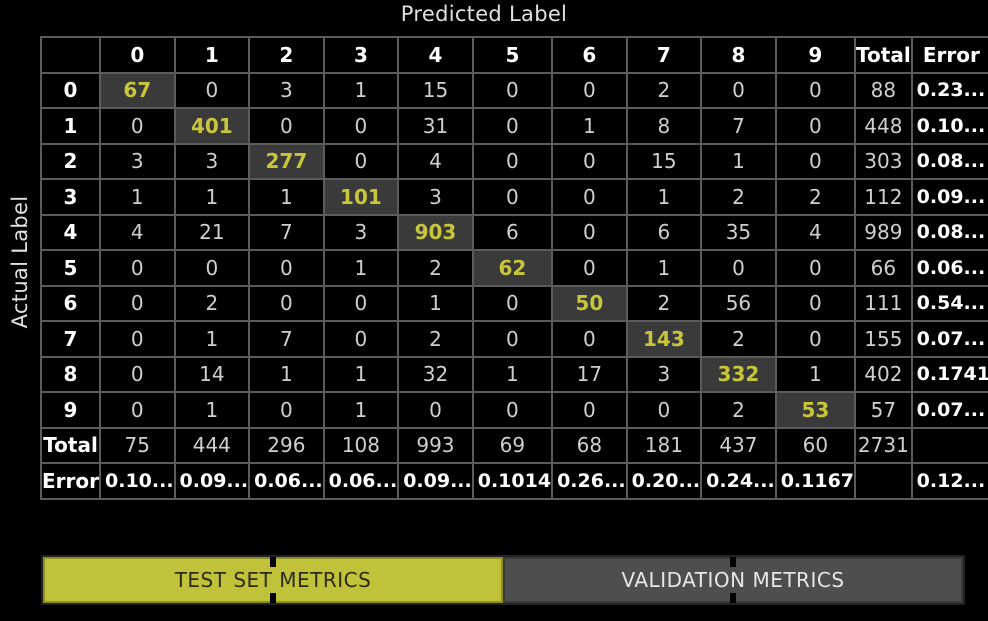 This screenshot has width=988, height=621. Describe the element at coordinates (815, 55) in the screenshot. I see `col-header-9: 9` at that location.